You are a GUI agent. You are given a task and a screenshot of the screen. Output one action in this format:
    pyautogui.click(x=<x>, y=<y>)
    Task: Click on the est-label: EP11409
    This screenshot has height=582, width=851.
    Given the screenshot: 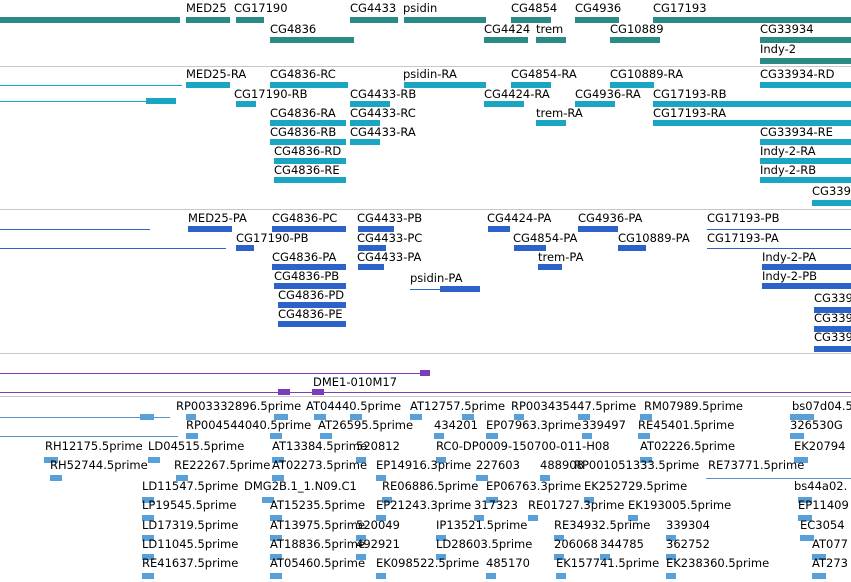 What is the action you would take?
    pyautogui.click(x=823, y=505)
    